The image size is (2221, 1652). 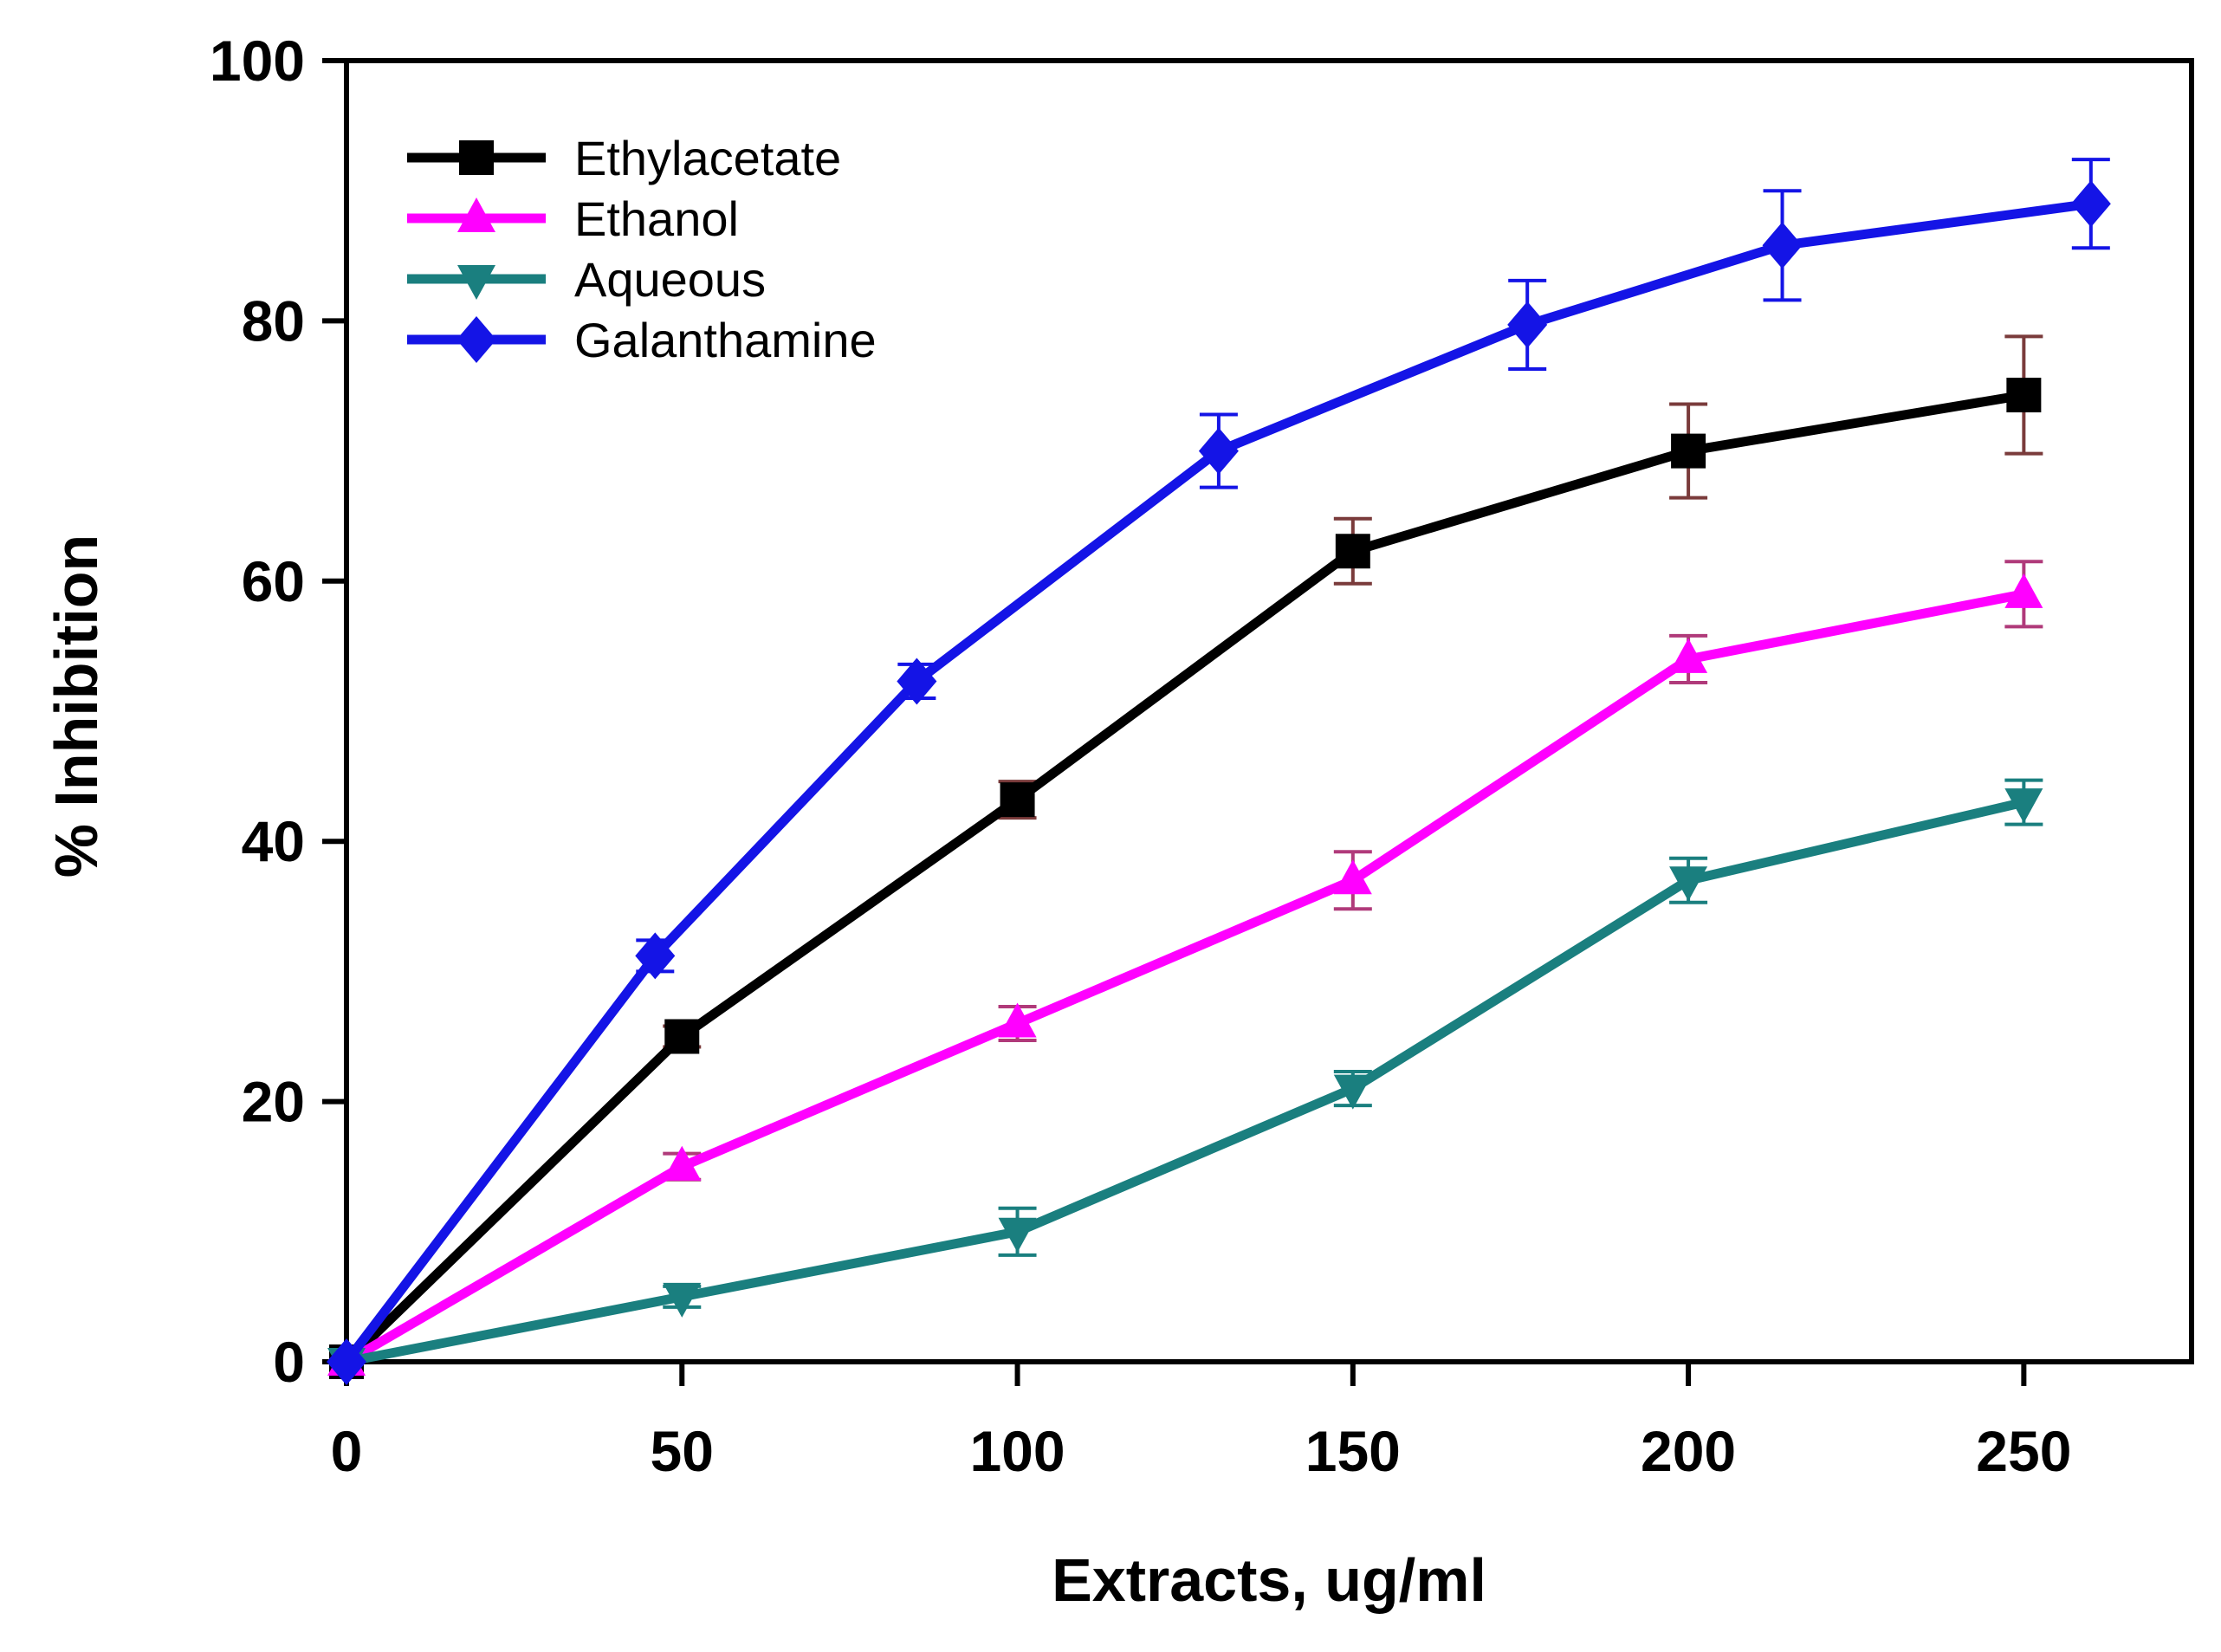 I want to click on legend-item-ethanol: Ethanol, so click(x=573, y=218).